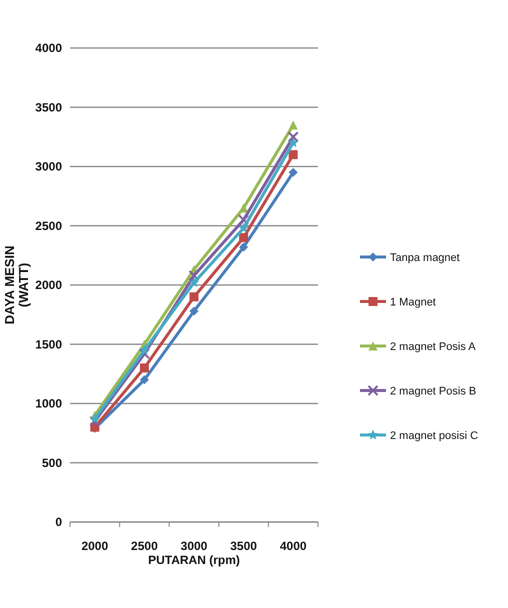 This screenshot has width=508, height=608. What do you see at coordinates (434, 436) in the screenshot?
I see `legend-label: 2 magnet posisi C` at bounding box center [434, 436].